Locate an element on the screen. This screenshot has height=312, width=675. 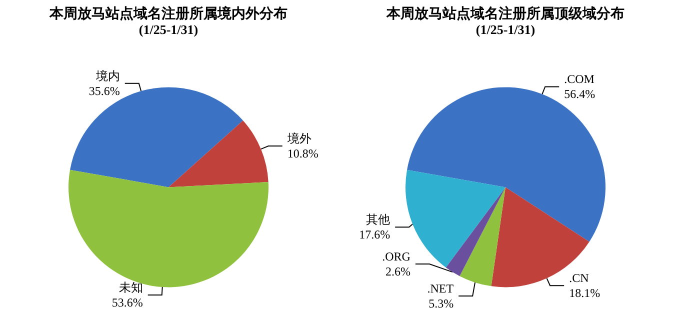
chart-title: 本周放马站点域名注册所属顶级域分布 is located at coordinates (505, 13).